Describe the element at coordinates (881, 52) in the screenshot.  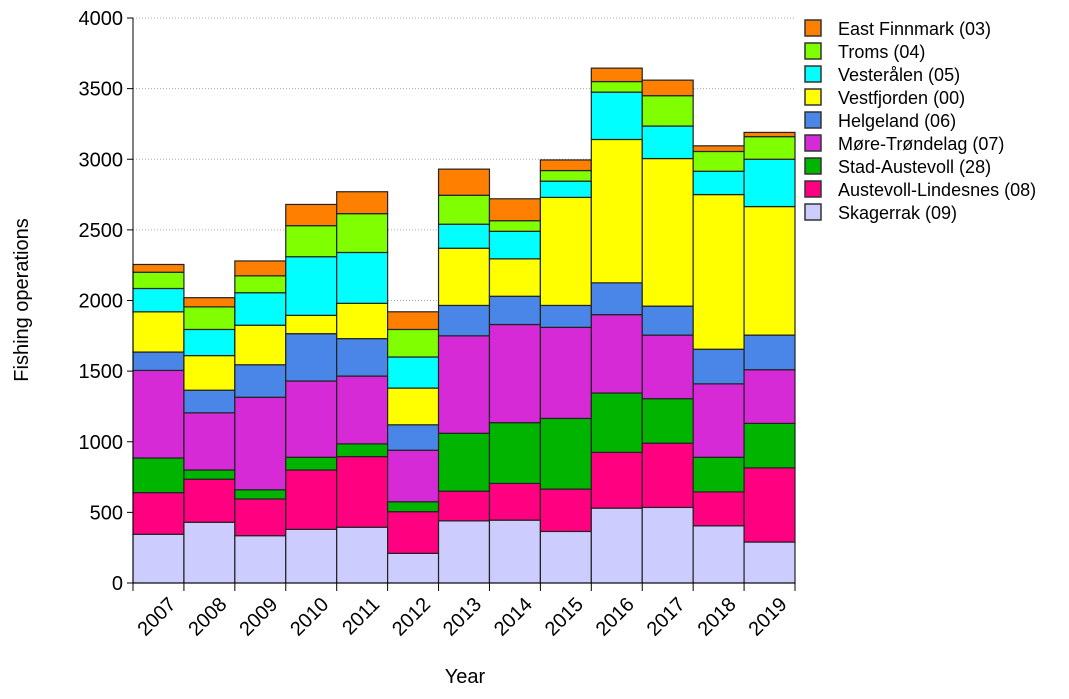
I see `legend-label: Troms (04)` at that location.